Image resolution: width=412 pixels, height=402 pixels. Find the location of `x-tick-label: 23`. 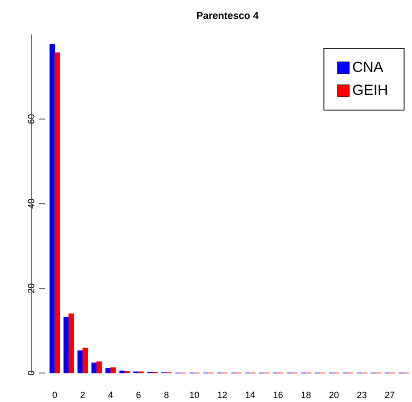

x-tick-label: 23 is located at coordinates (361, 395).